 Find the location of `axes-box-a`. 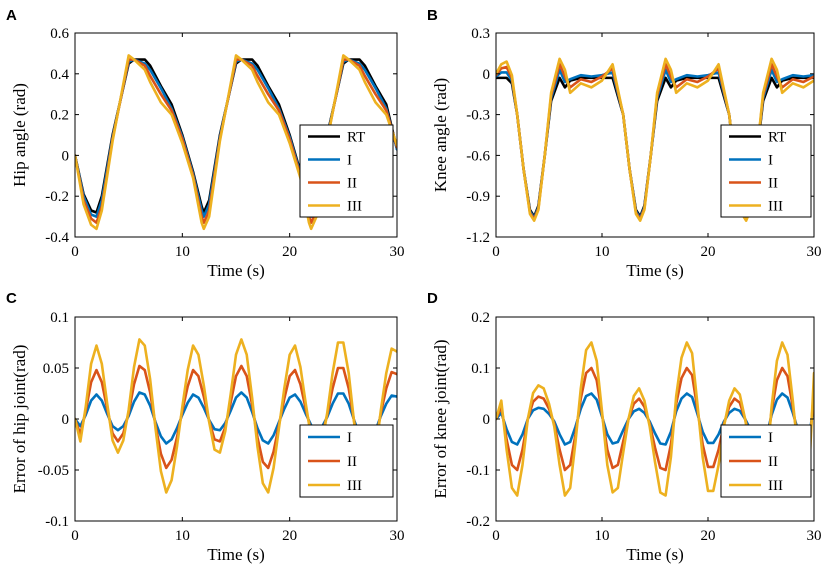

axes-box-a is located at coordinates (236, 135).